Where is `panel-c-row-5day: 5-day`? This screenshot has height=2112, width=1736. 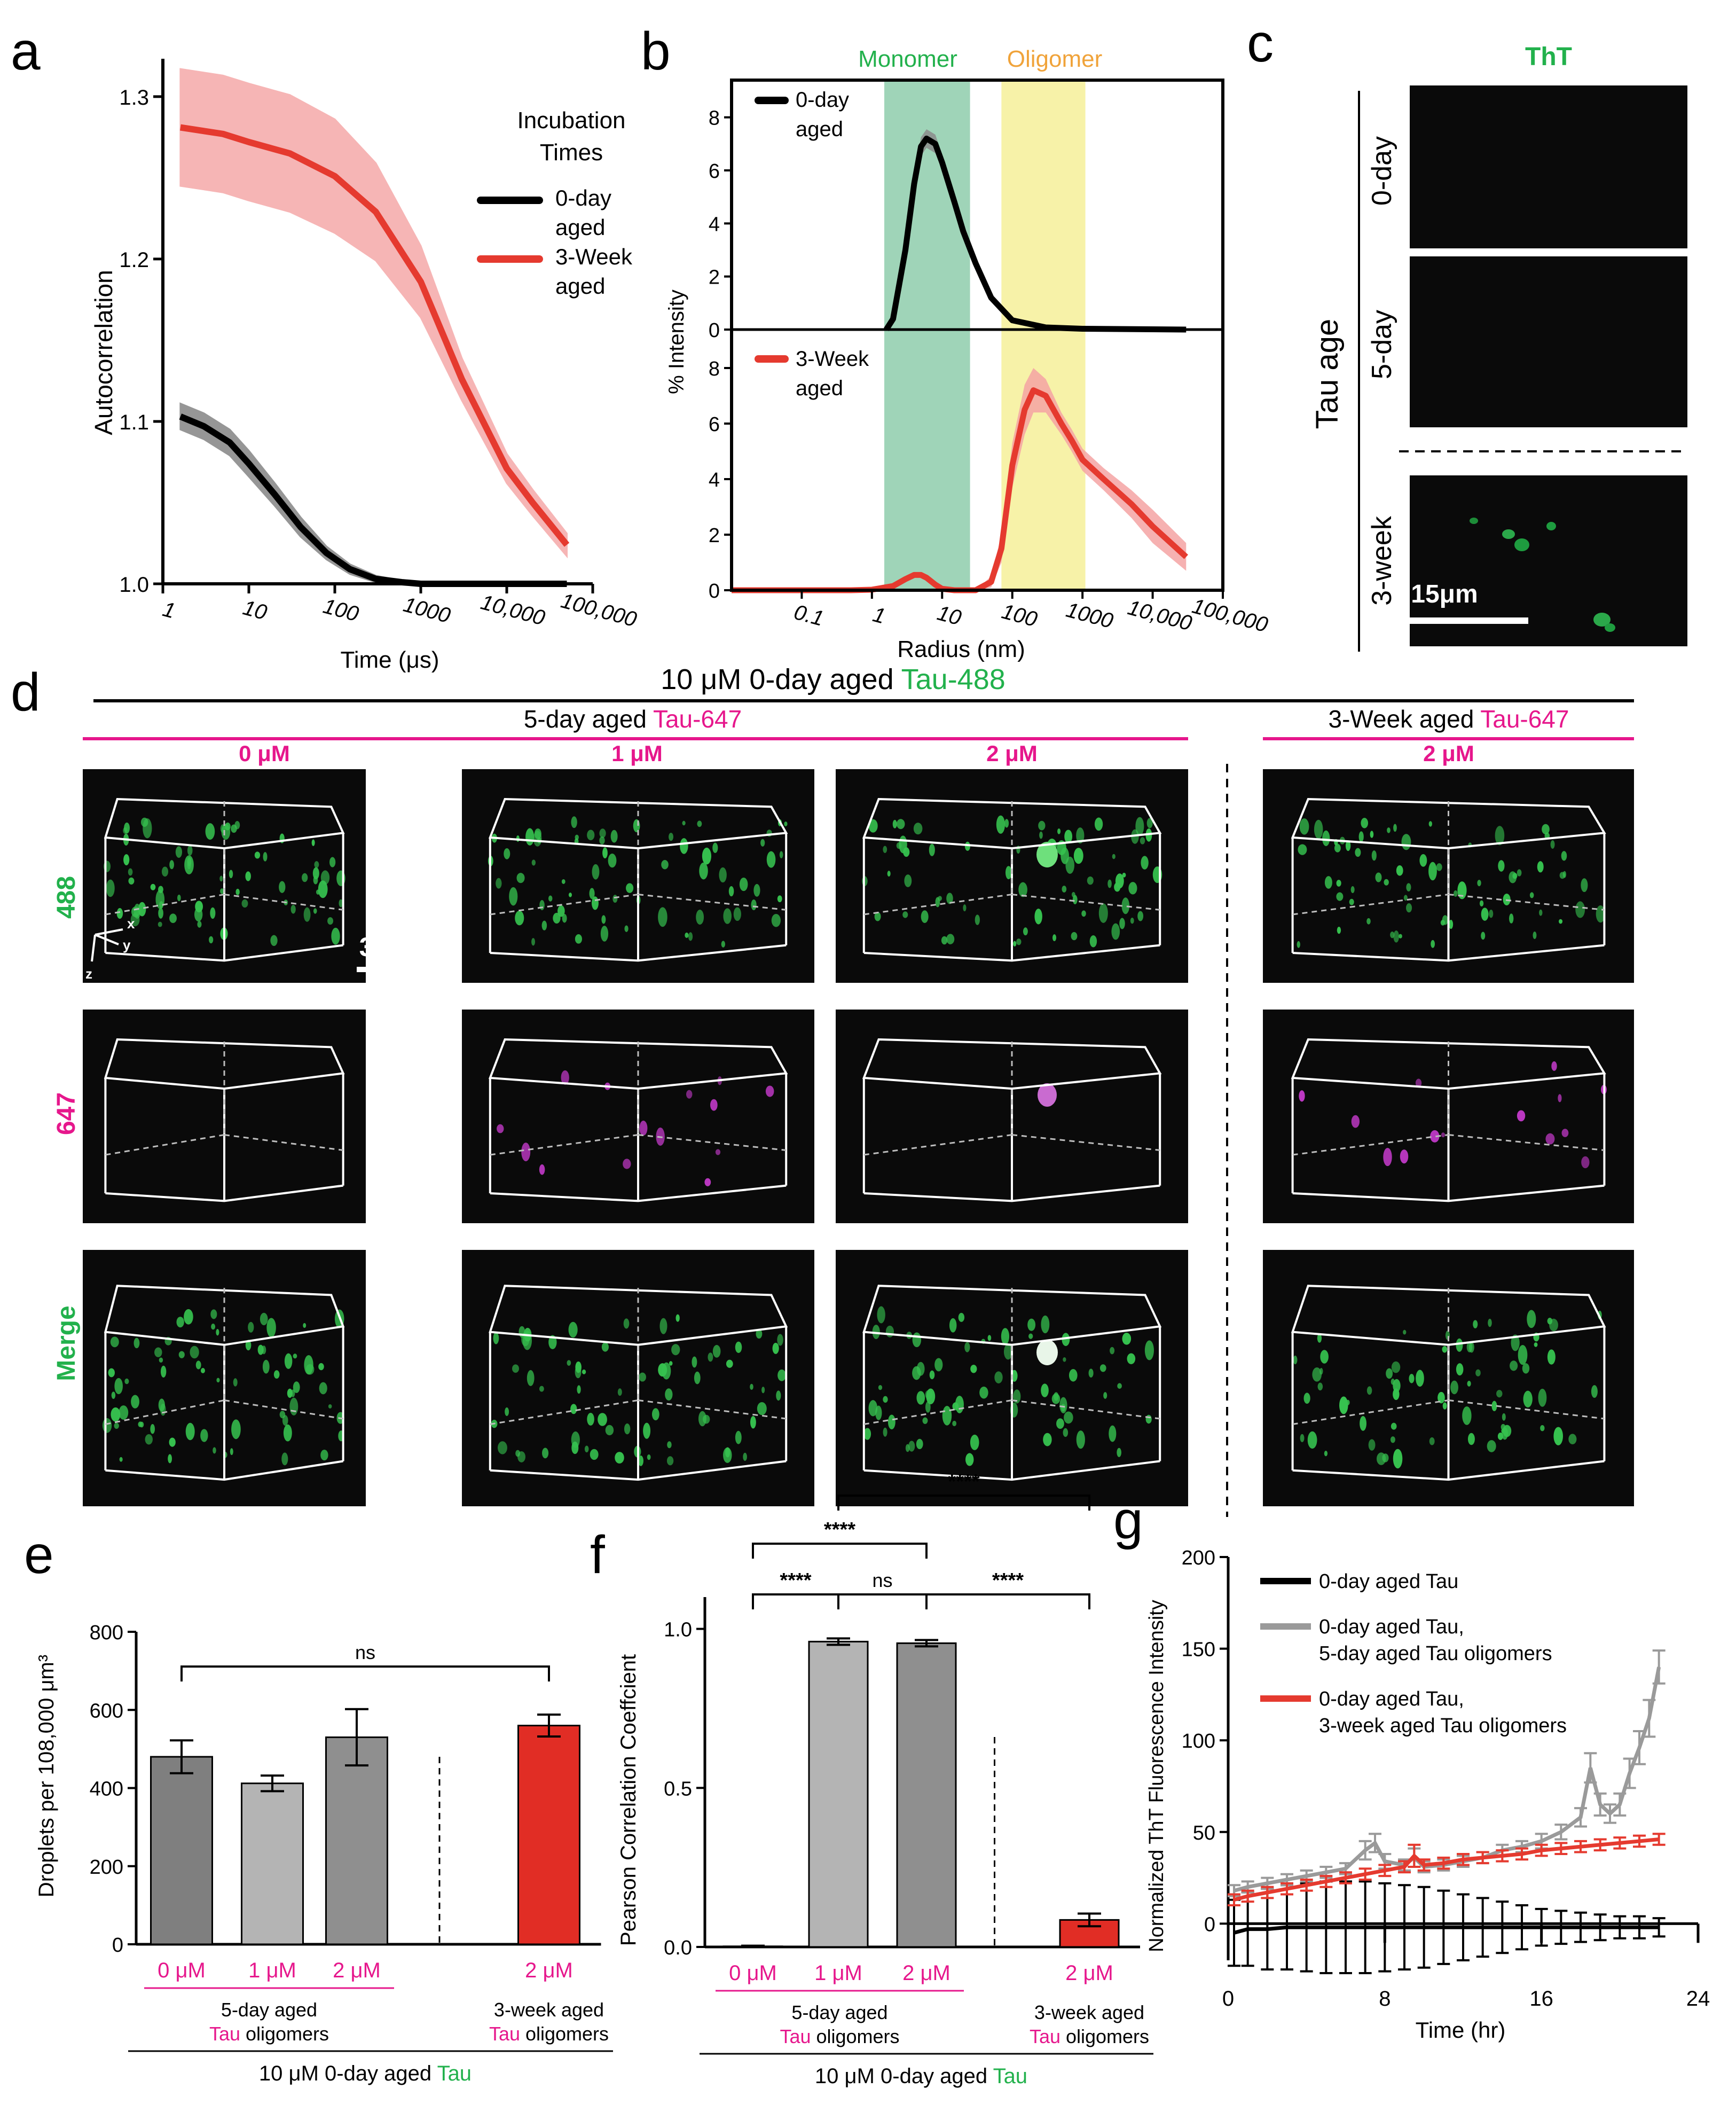 panel-c-row-5day: 5-day is located at coordinates (1381, 344).